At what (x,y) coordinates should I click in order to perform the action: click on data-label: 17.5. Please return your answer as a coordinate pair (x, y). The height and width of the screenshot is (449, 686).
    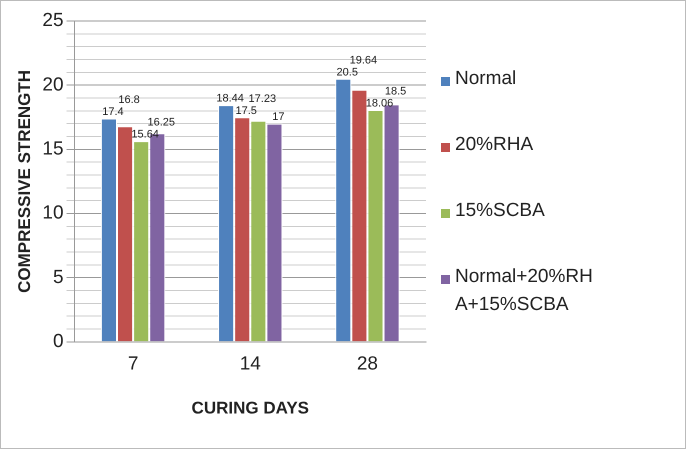
    Looking at the image, I should click on (246, 110).